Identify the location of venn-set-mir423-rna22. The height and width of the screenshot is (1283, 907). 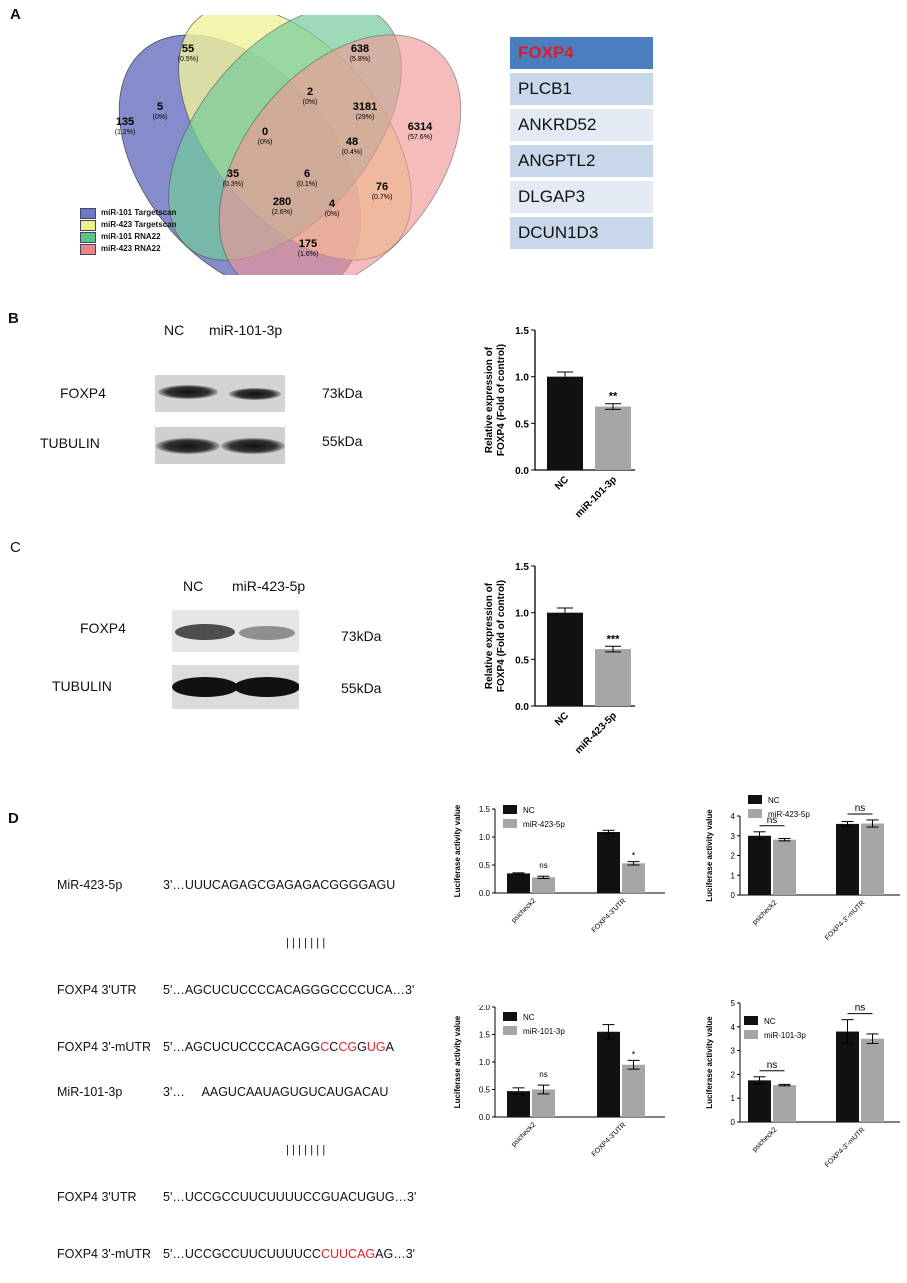
(340, 154).